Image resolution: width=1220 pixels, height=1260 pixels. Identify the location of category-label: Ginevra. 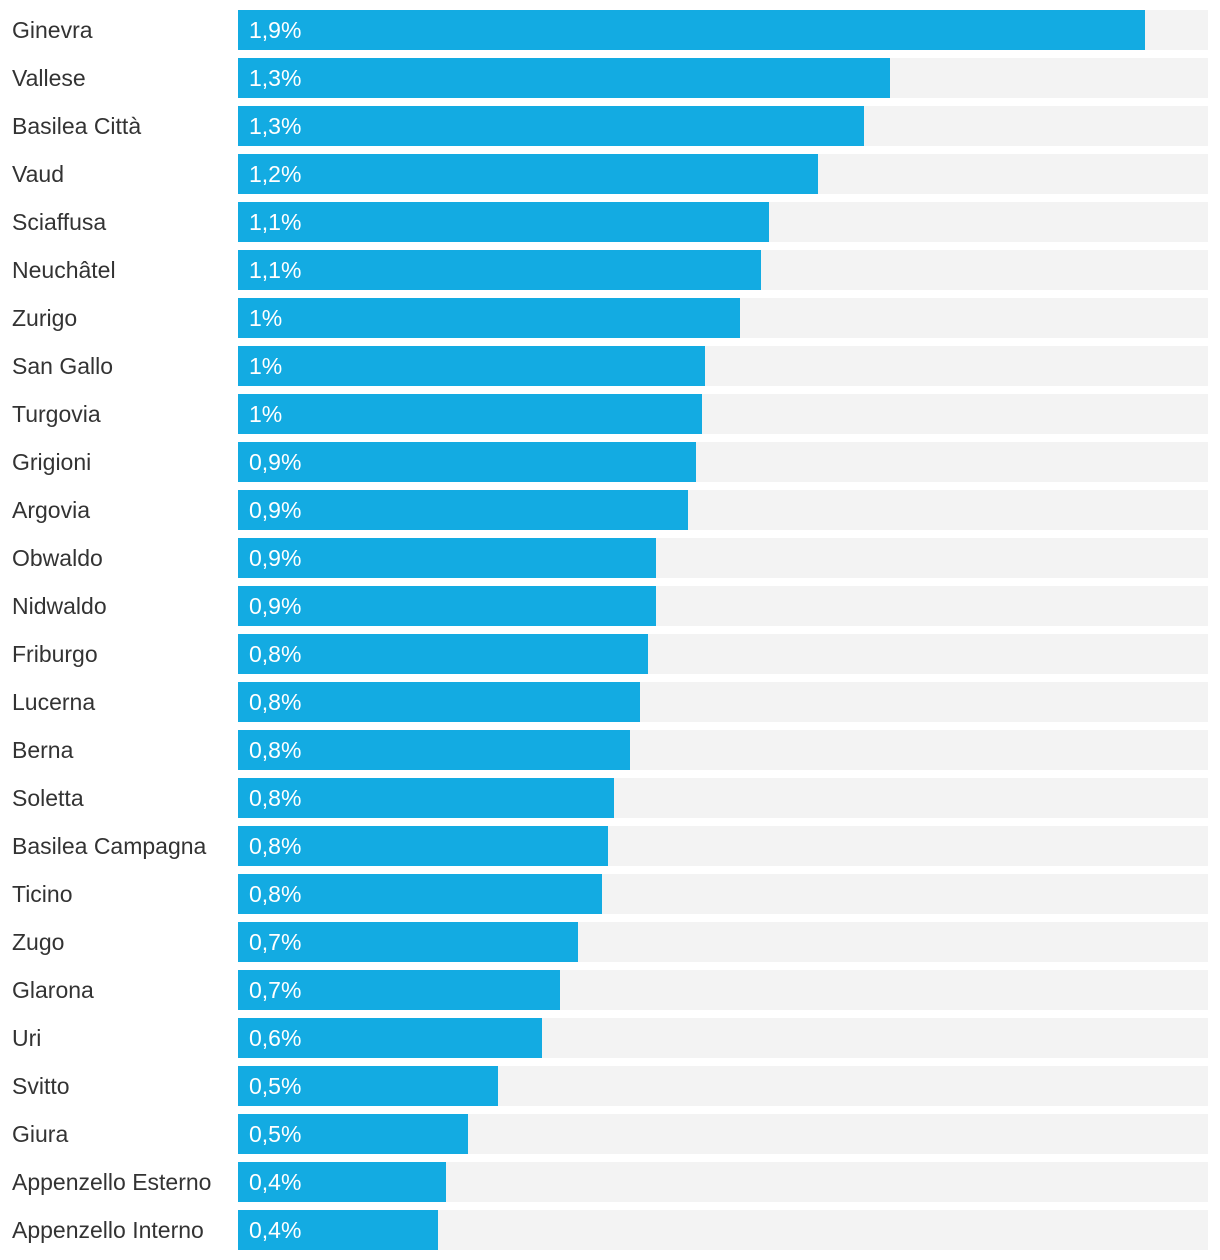
(52, 30).